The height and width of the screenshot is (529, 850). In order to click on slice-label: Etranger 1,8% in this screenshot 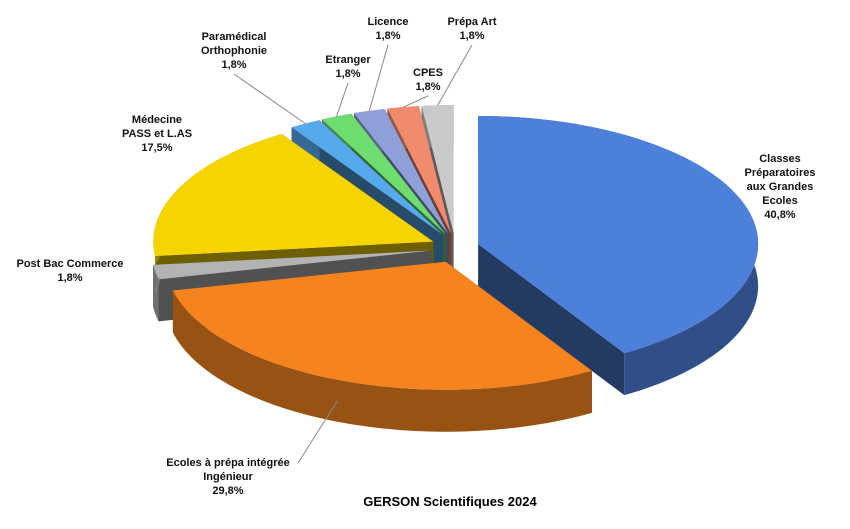, I will do `click(347, 67)`.